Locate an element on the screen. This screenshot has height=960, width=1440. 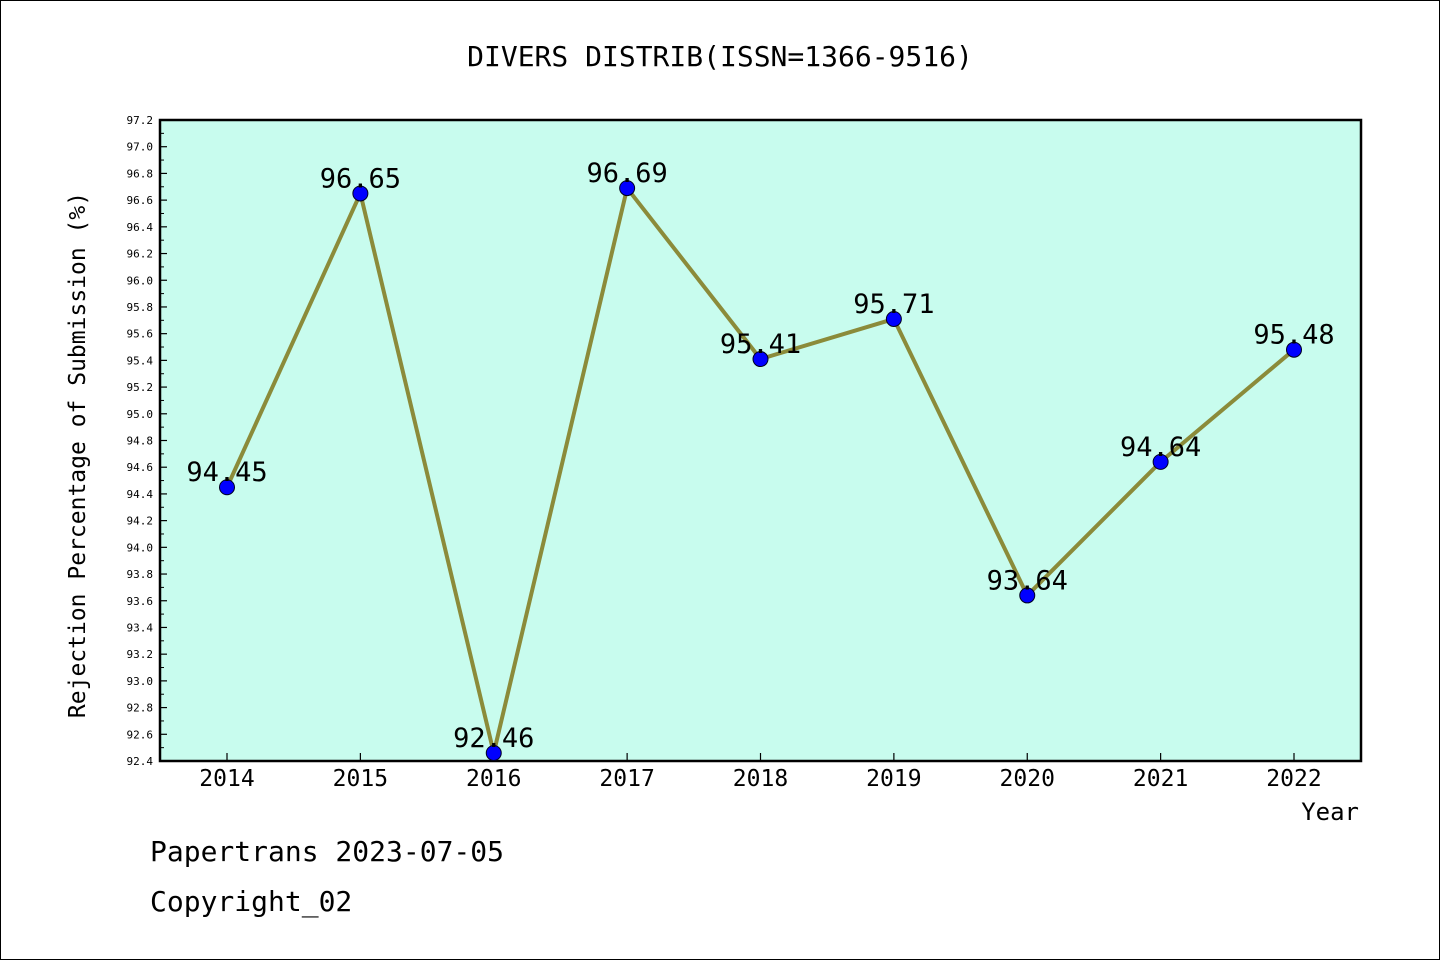
y-tick-label: 94.8 is located at coordinates (140, 441).